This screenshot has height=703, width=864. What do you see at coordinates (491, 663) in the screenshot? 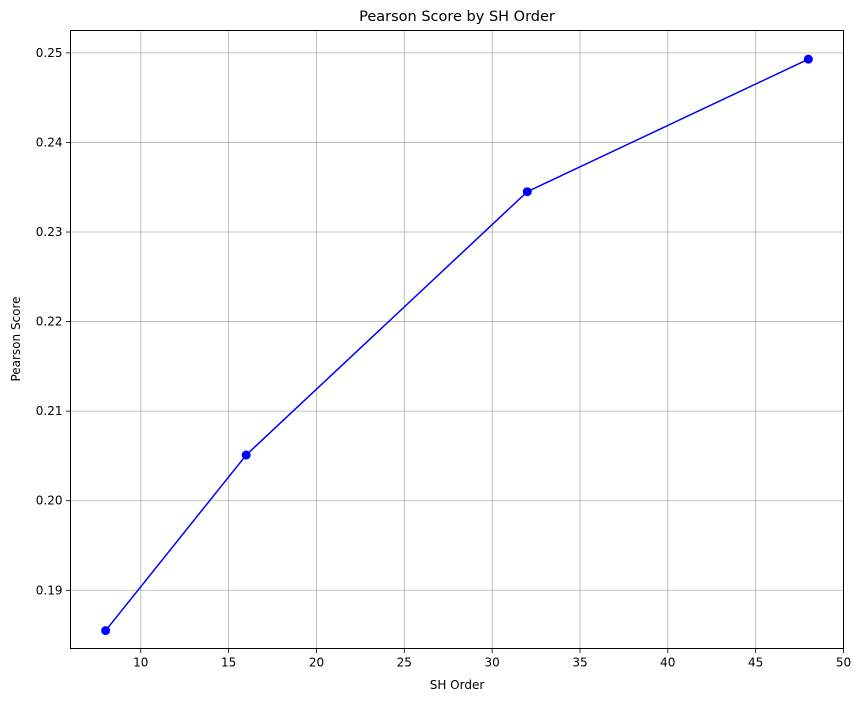
I see `x-tick-label: 30` at bounding box center [491, 663].